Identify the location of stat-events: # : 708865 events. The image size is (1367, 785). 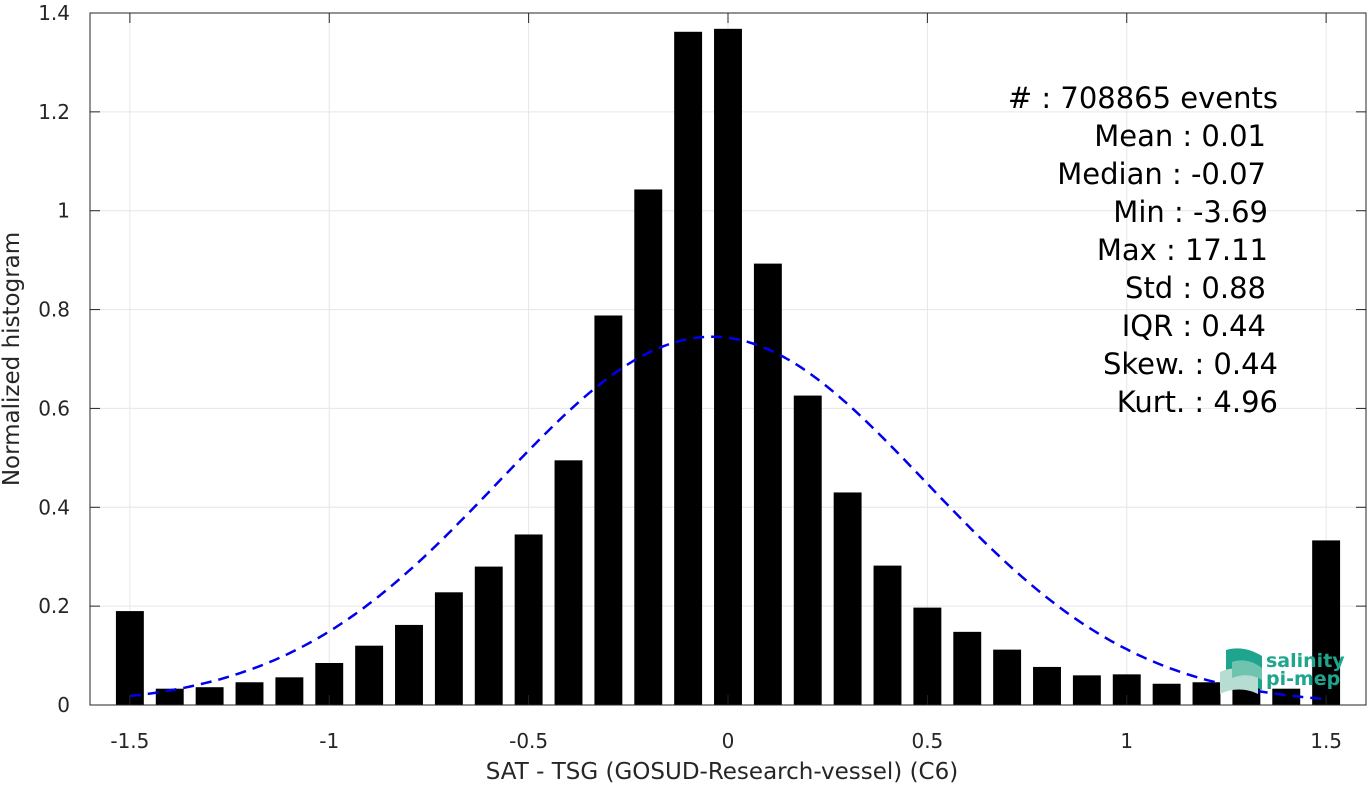
(1143, 98).